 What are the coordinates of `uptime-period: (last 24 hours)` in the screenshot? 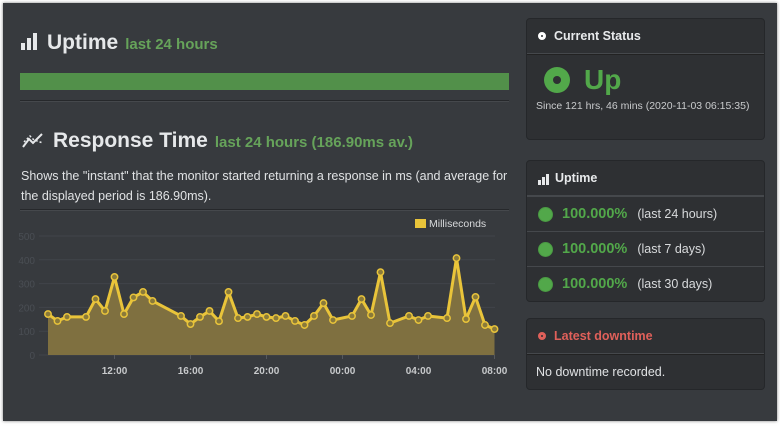 It's located at (677, 214).